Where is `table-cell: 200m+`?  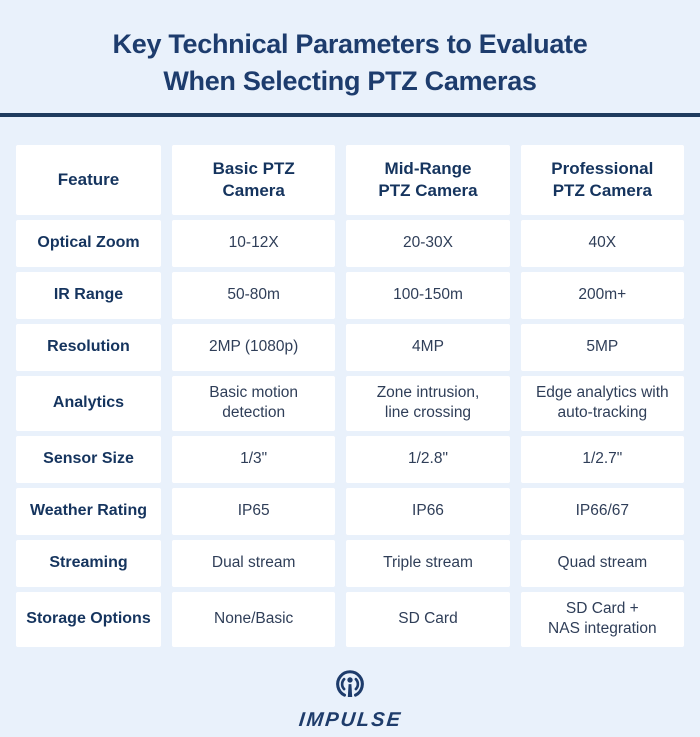 table-cell: 200m+ is located at coordinates (602, 295).